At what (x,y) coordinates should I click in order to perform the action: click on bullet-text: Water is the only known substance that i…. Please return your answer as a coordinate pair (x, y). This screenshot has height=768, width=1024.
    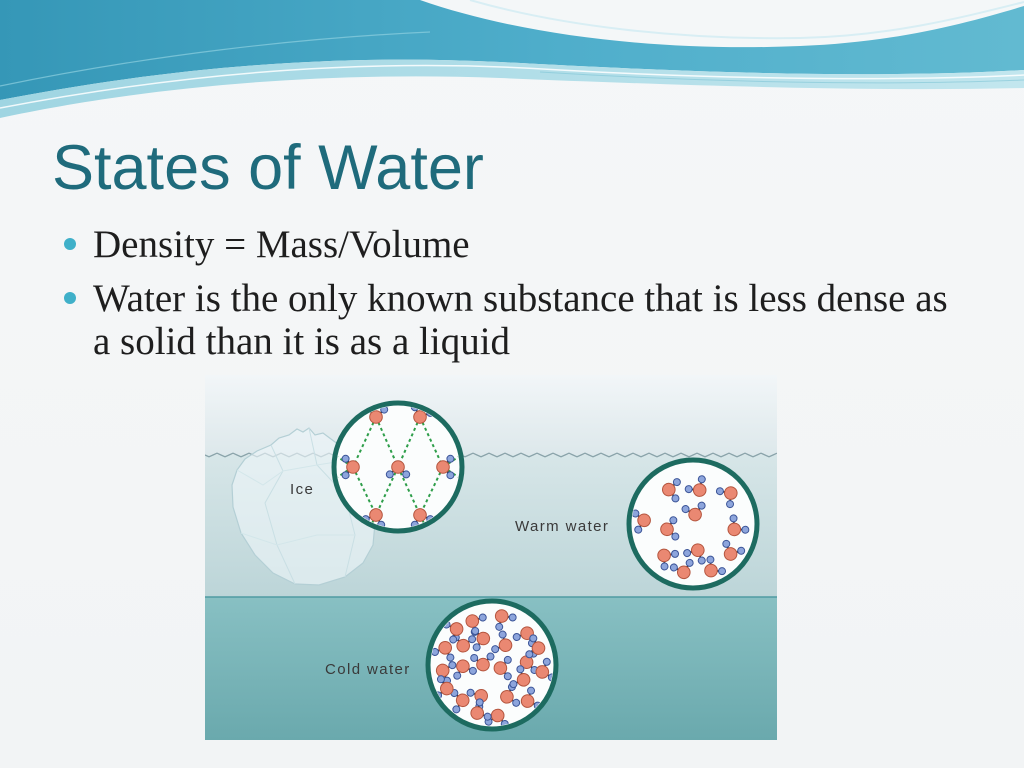
    Looking at the image, I should click on (520, 298).